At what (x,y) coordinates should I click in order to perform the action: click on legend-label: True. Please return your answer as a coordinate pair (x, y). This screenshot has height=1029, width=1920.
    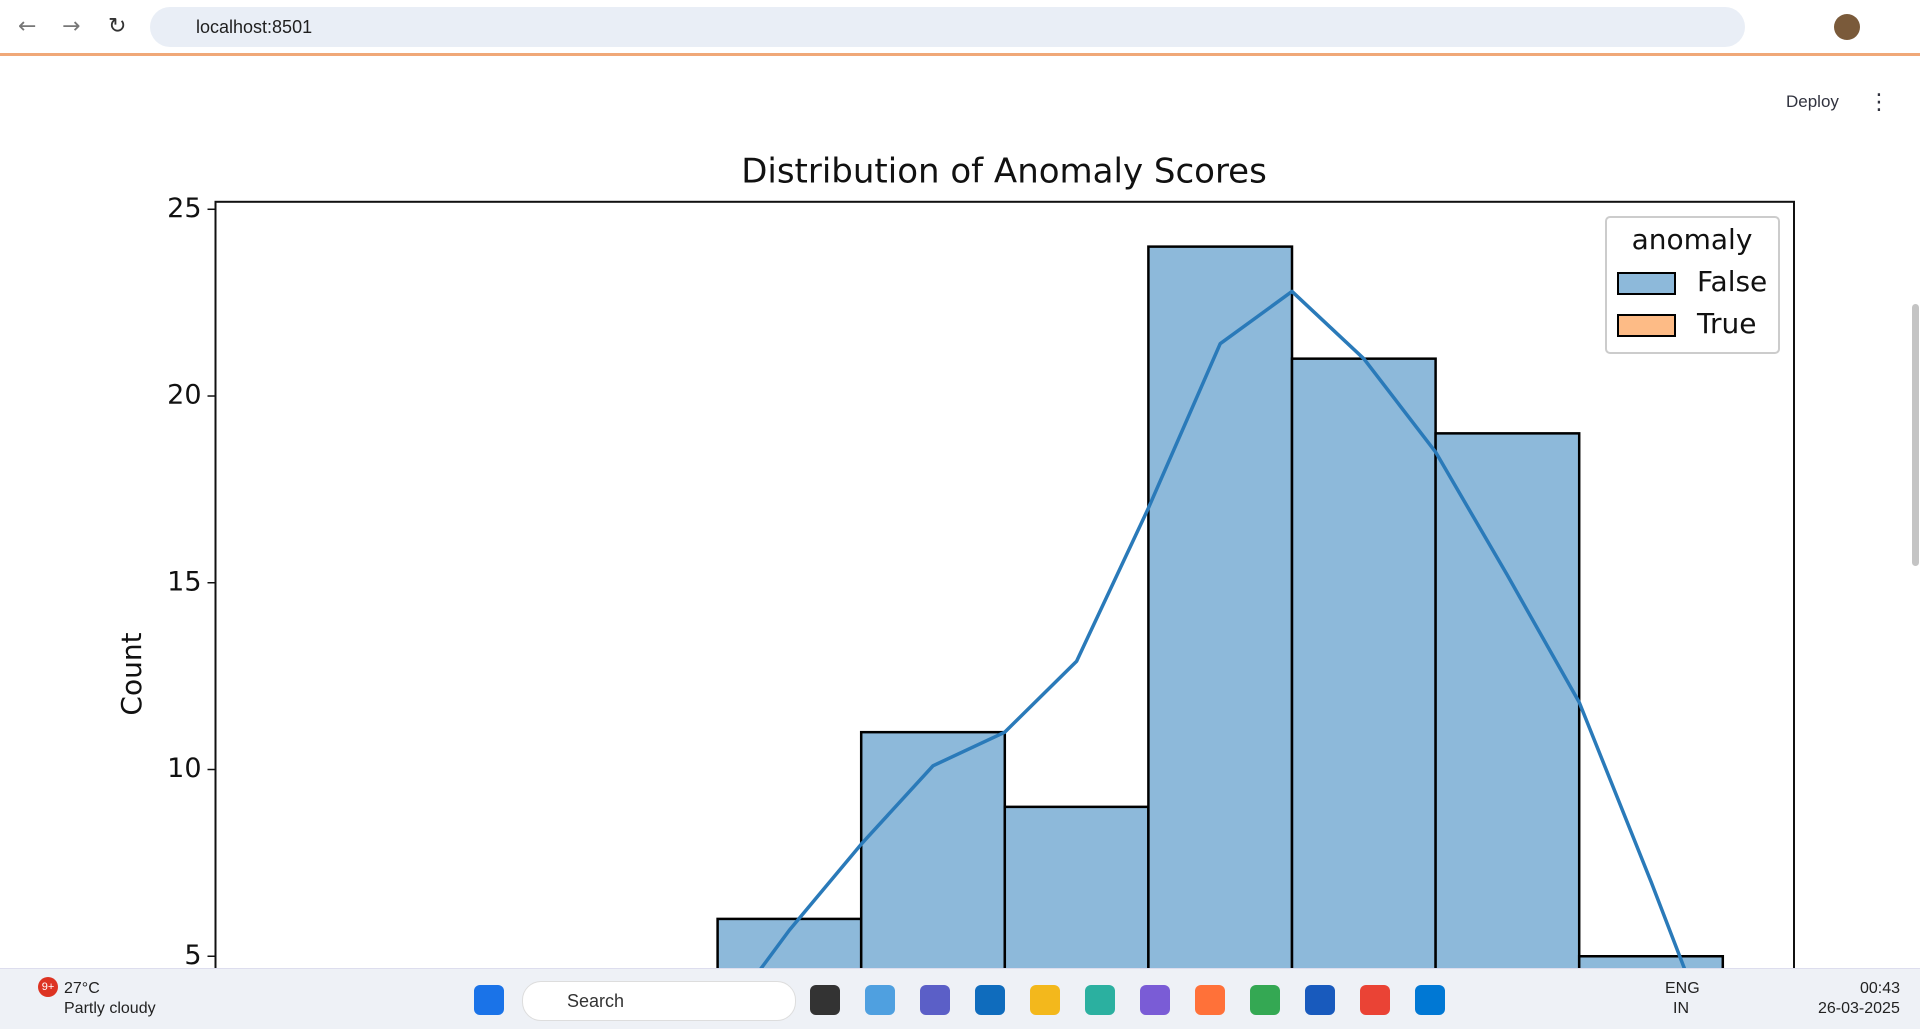
    Looking at the image, I should click on (1726, 323).